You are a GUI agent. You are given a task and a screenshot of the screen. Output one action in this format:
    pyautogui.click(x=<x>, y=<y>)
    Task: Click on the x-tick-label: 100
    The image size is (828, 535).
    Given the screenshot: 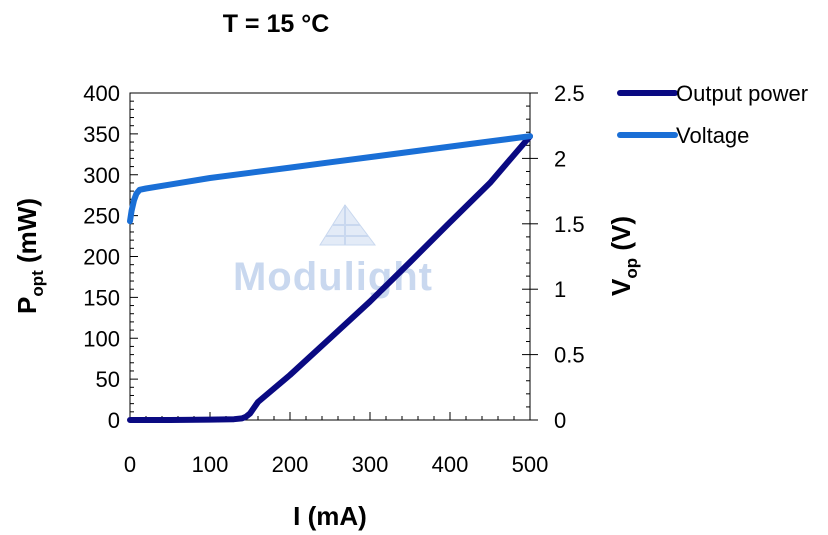 What is the action you would take?
    pyautogui.click(x=210, y=464)
    